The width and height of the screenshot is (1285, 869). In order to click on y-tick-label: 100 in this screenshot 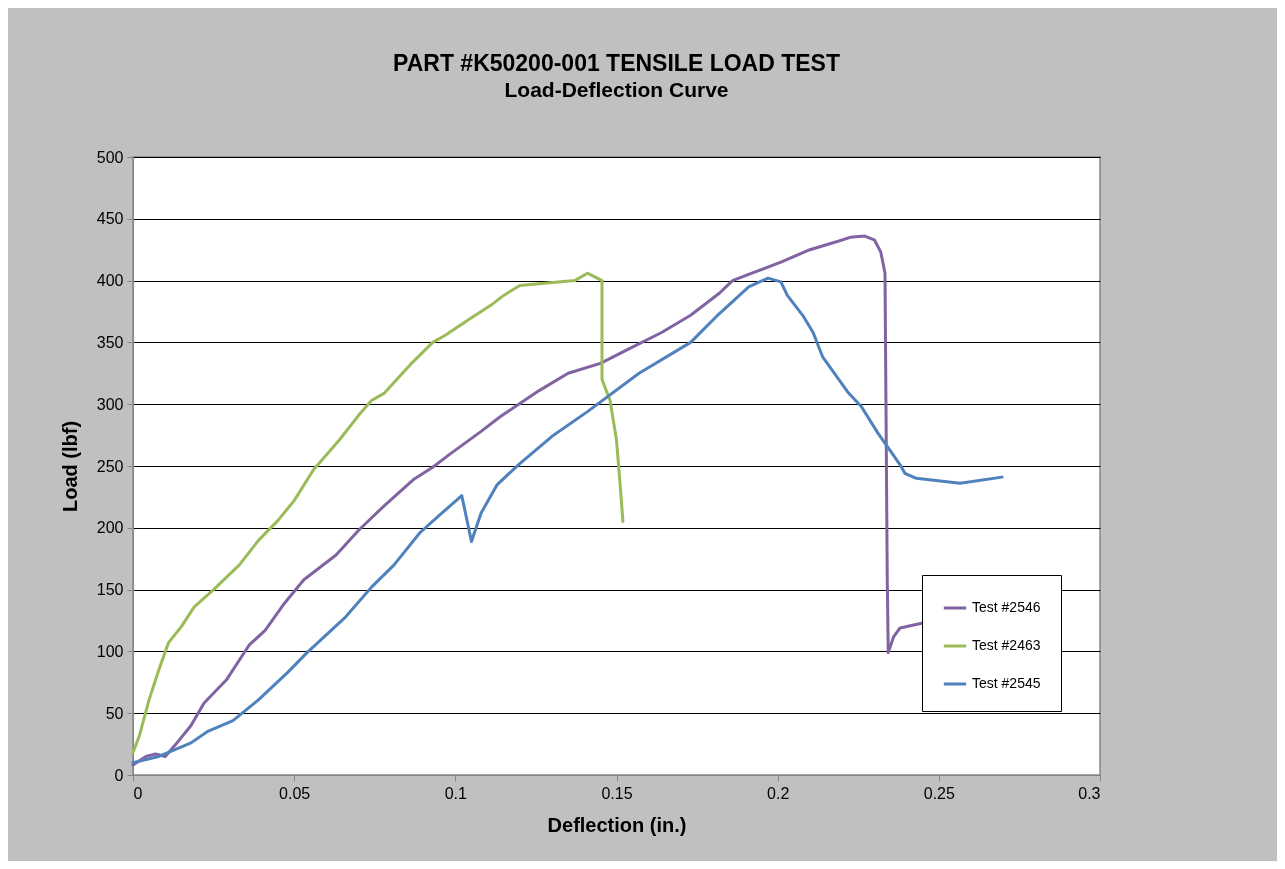, I will do `click(110, 651)`.